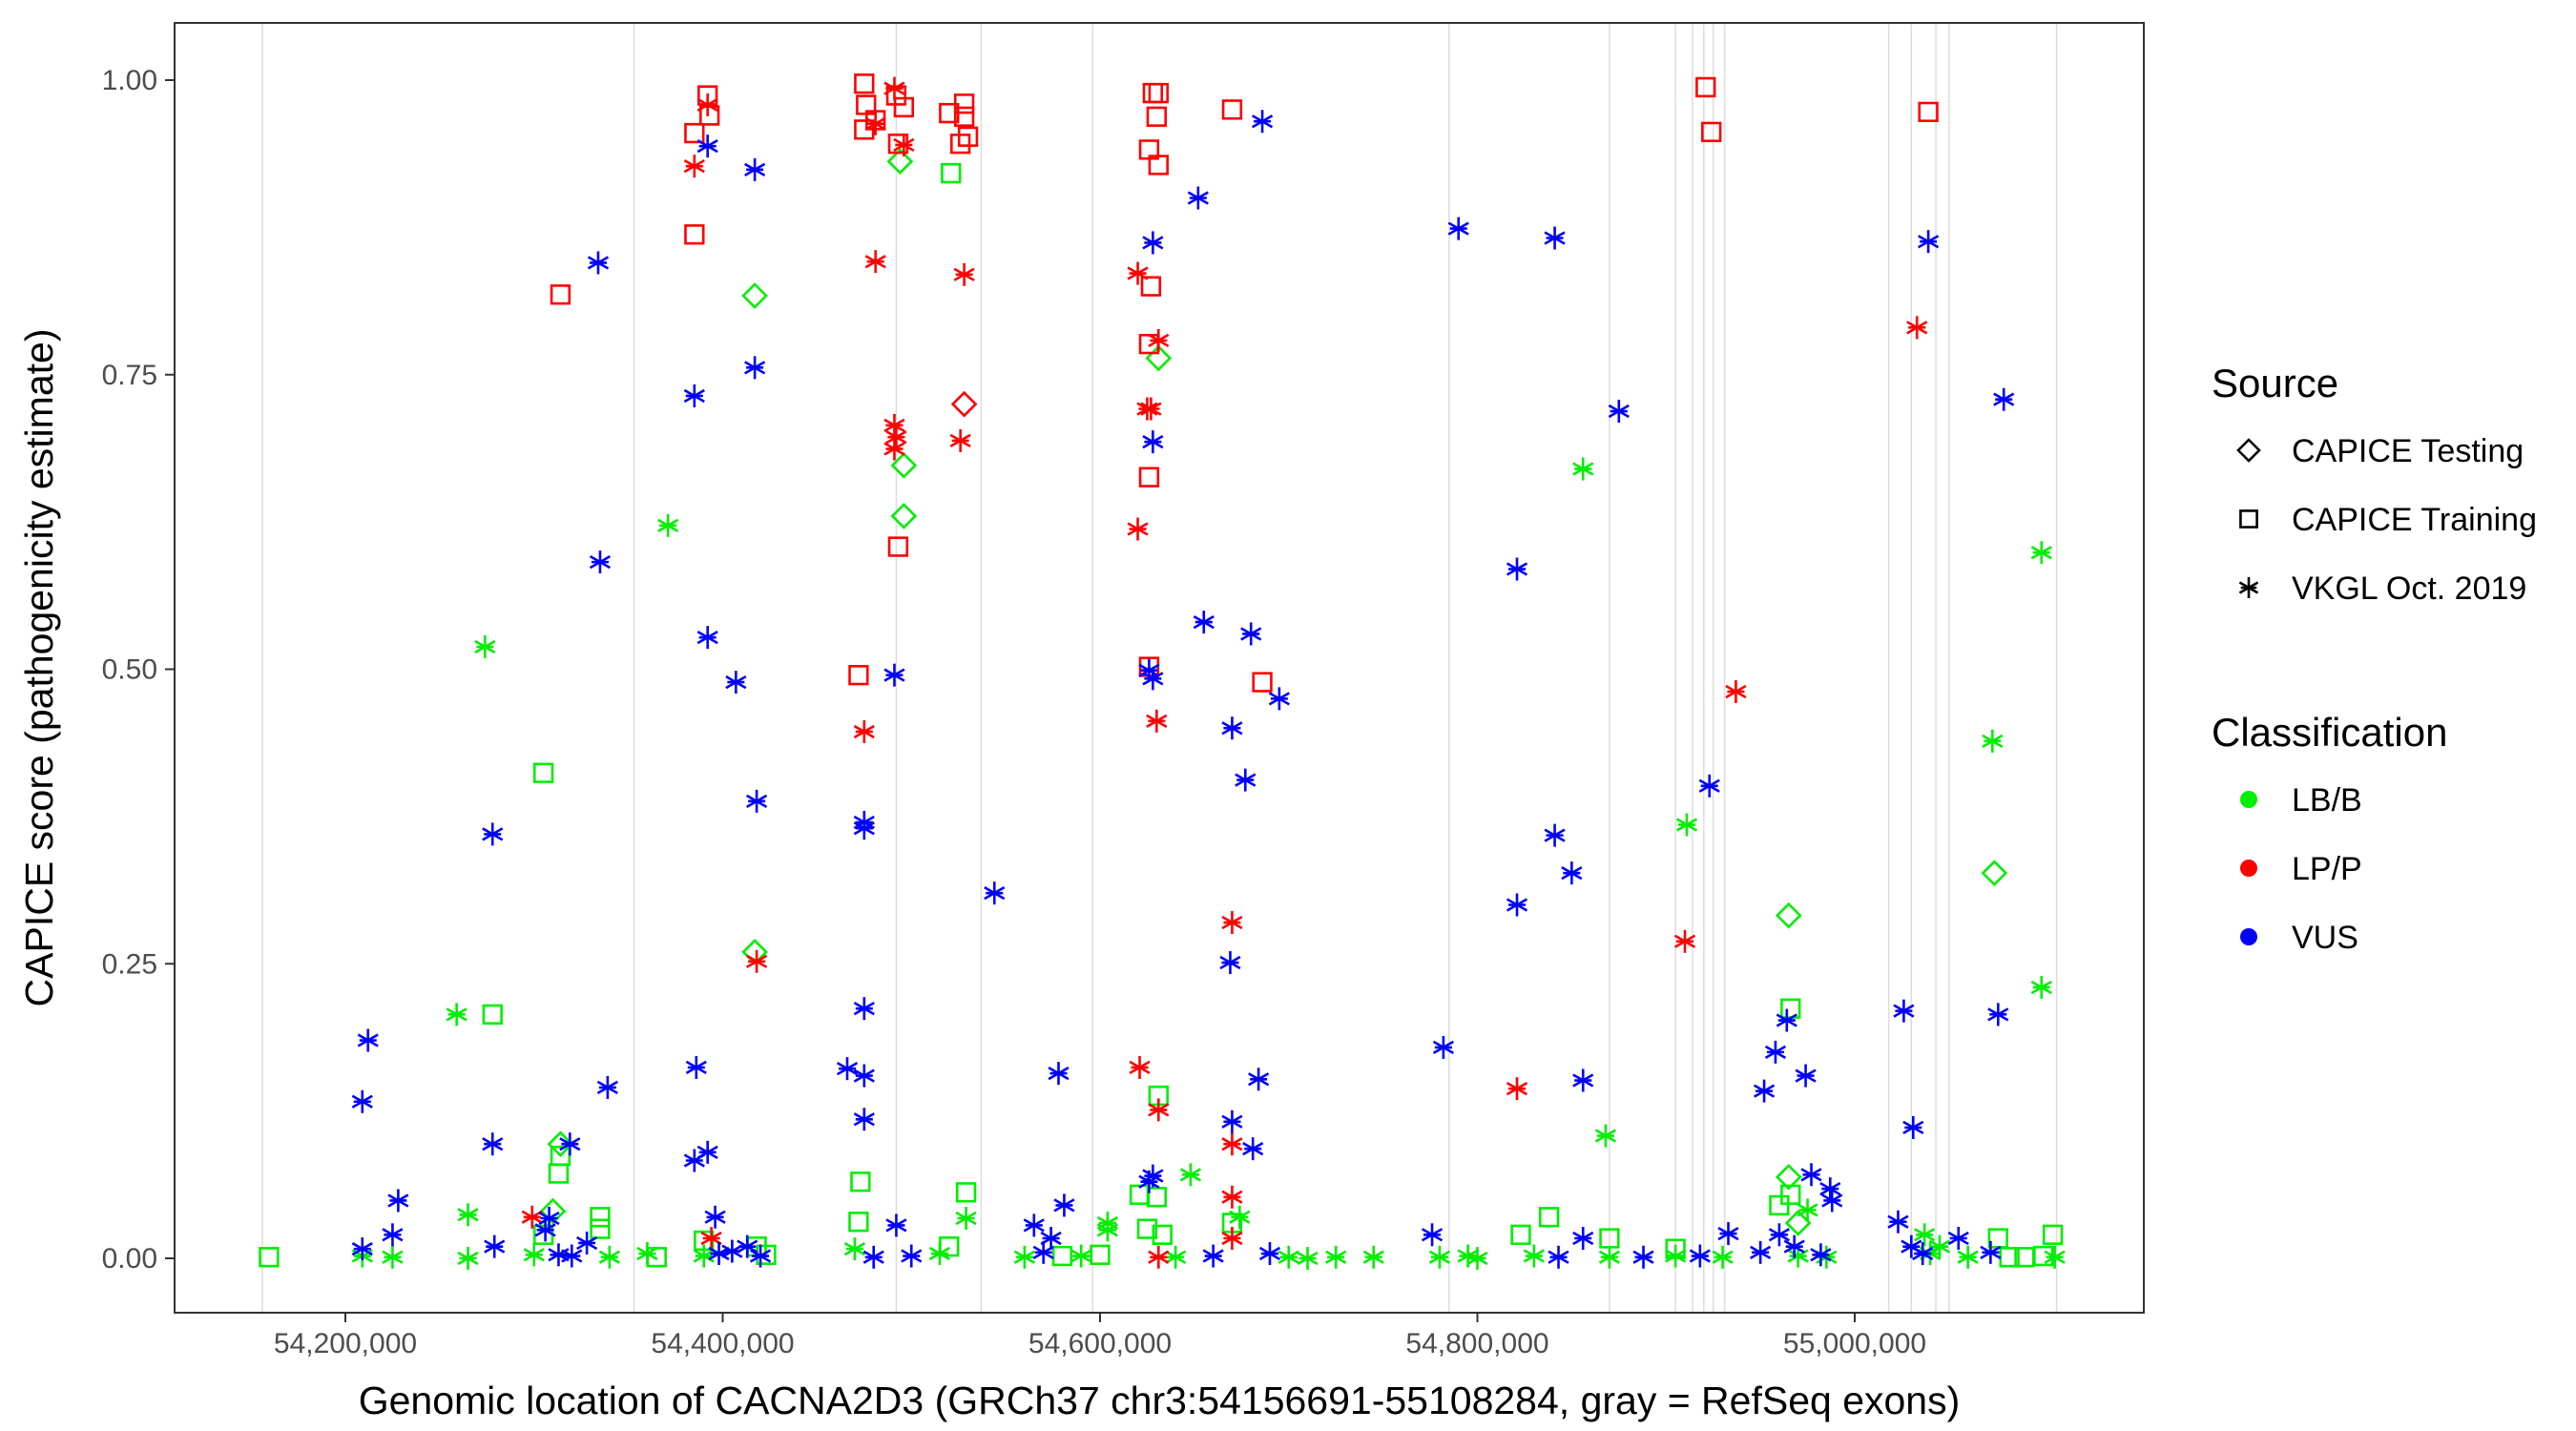 This screenshot has width=2576, height=1431. I want to click on x-tick-label: 54,800,000, so click(1476, 1343).